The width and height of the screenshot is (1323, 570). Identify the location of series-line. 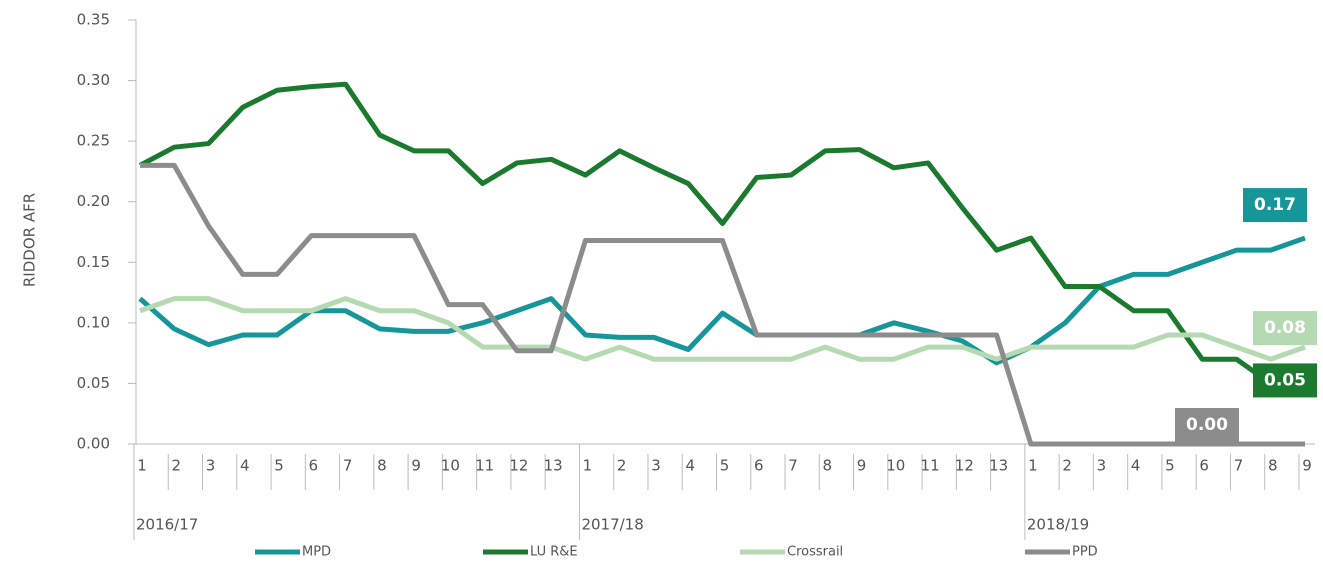
(722, 329).